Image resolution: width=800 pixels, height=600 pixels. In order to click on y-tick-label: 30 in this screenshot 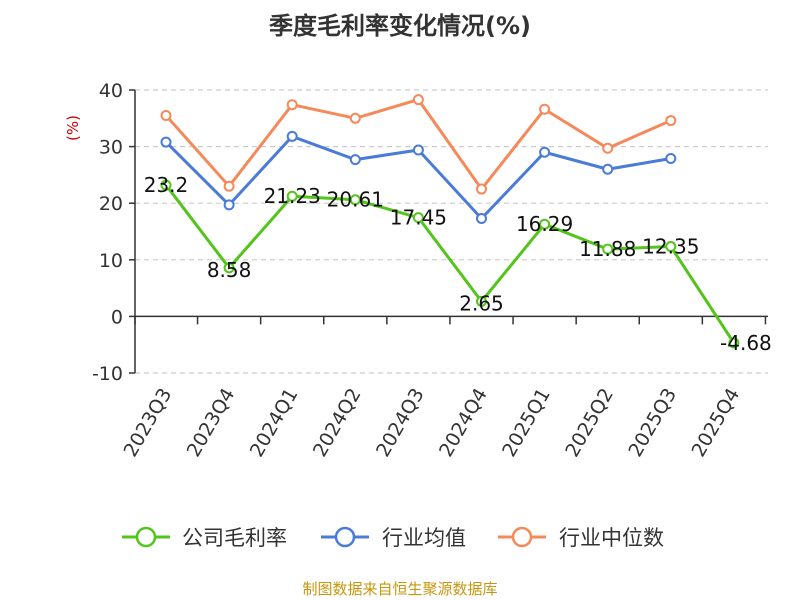, I will do `click(111, 148)`.